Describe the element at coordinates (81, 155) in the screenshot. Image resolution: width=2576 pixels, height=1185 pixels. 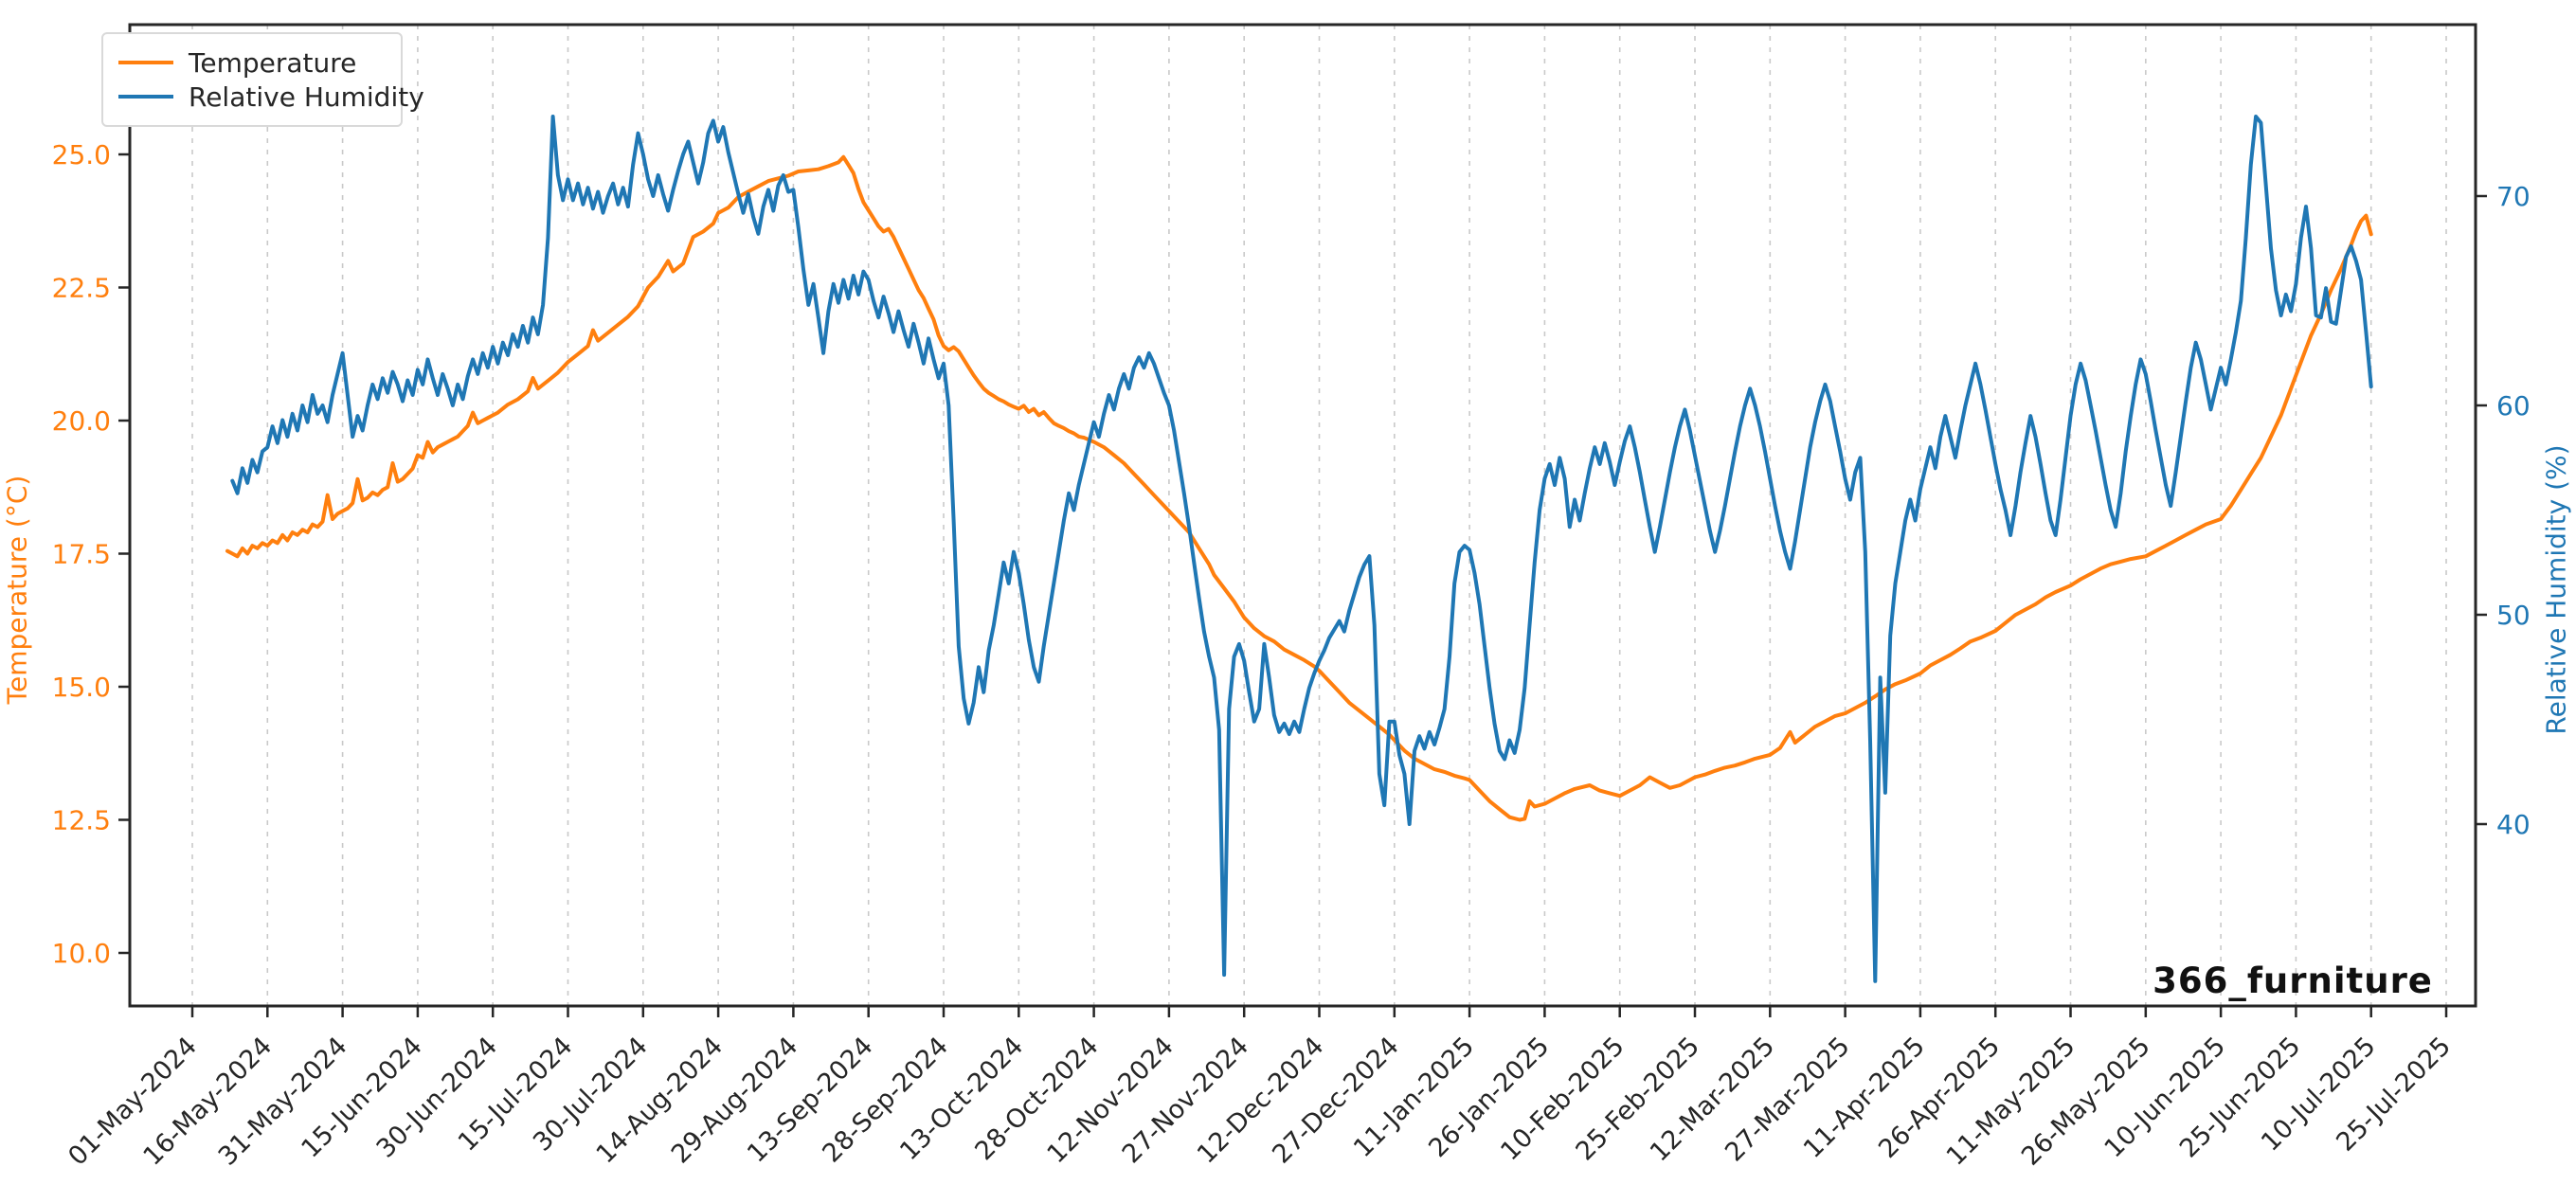
I see `left-tick-label-0: 25.0` at that location.